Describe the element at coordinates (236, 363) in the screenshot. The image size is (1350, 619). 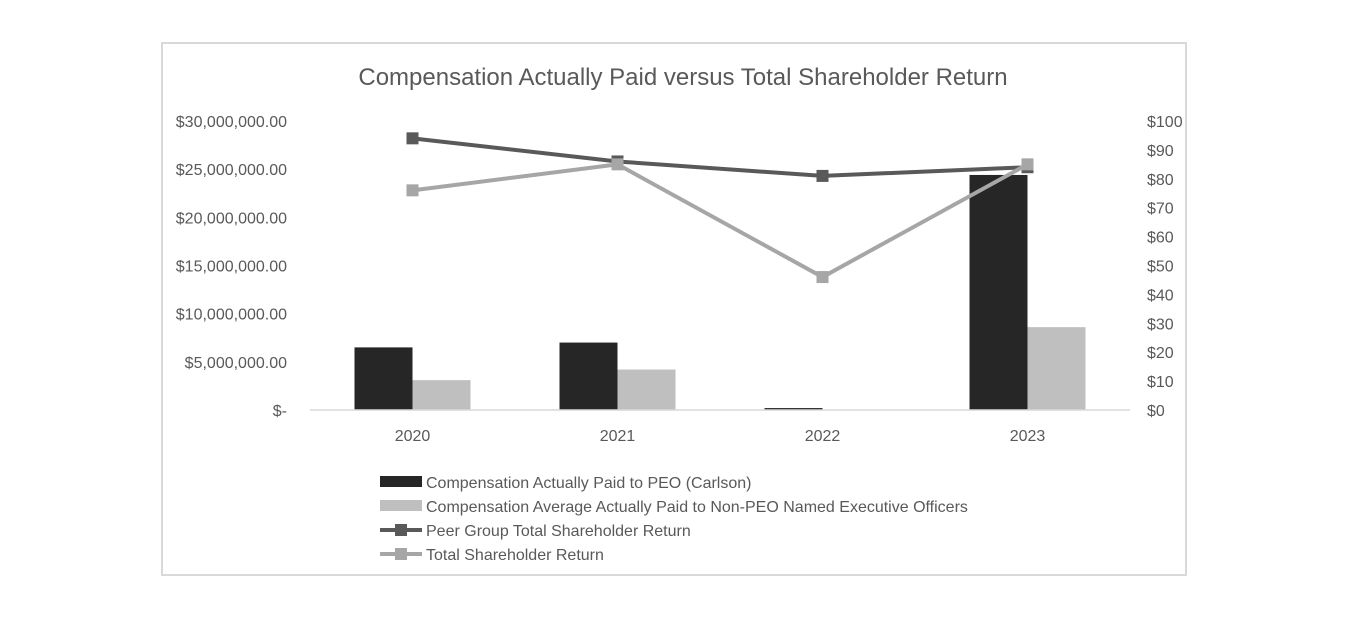
I see `left-tick-label: $5,000,000.00` at that location.